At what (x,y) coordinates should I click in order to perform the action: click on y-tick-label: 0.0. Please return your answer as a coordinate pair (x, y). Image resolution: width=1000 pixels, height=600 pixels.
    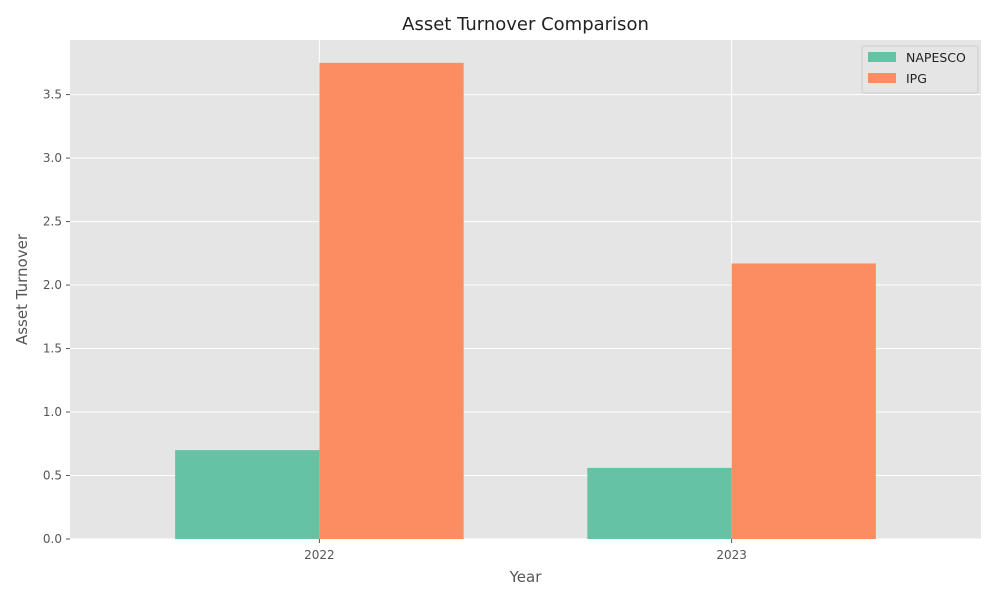
    Looking at the image, I should click on (52, 539).